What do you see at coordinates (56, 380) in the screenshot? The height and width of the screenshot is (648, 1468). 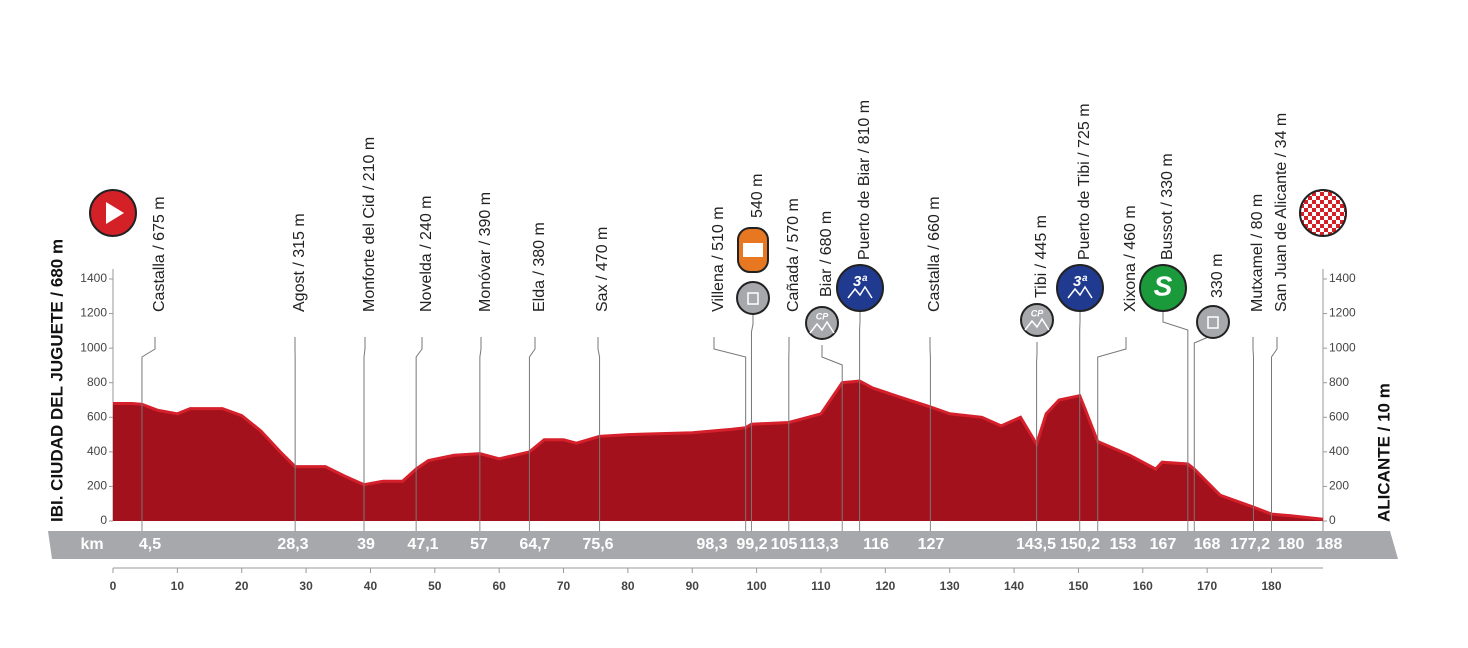 I see `start-label: IBI. CIUDAD DEL JUGUETE / 680 m` at bounding box center [56, 380].